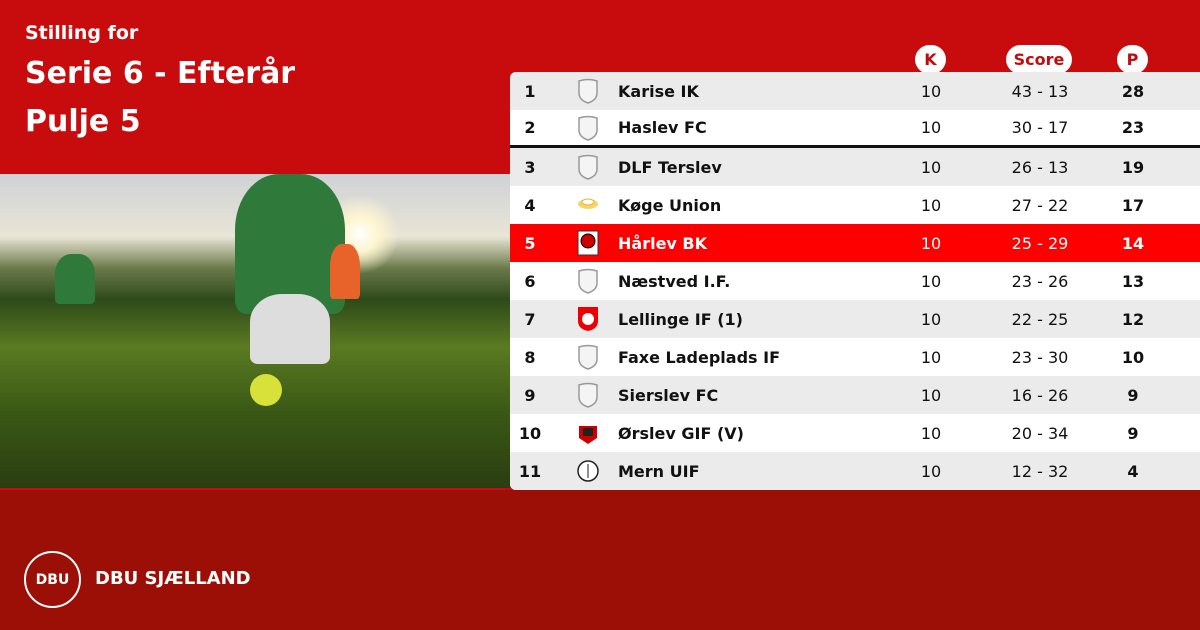 This screenshot has width=1200, height=630. I want to click on team-name: DLF Terslev, so click(670, 167).